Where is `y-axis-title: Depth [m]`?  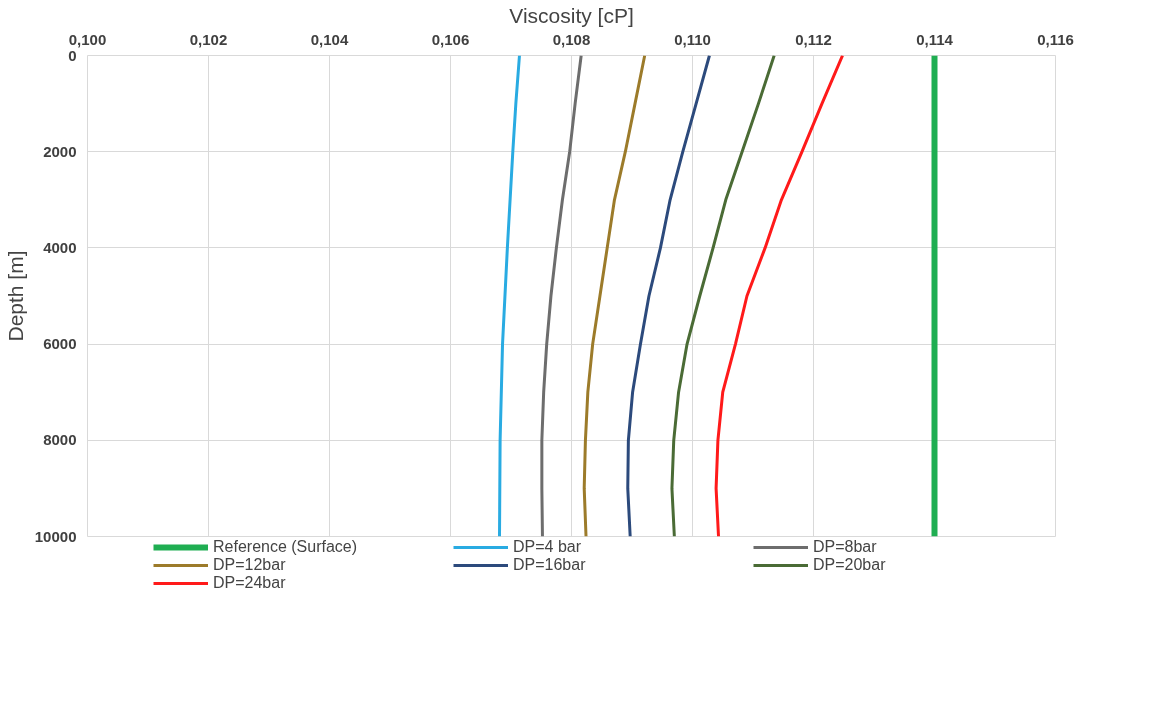 y-axis-title: Depth [m] is located at coordinates (15, 296).